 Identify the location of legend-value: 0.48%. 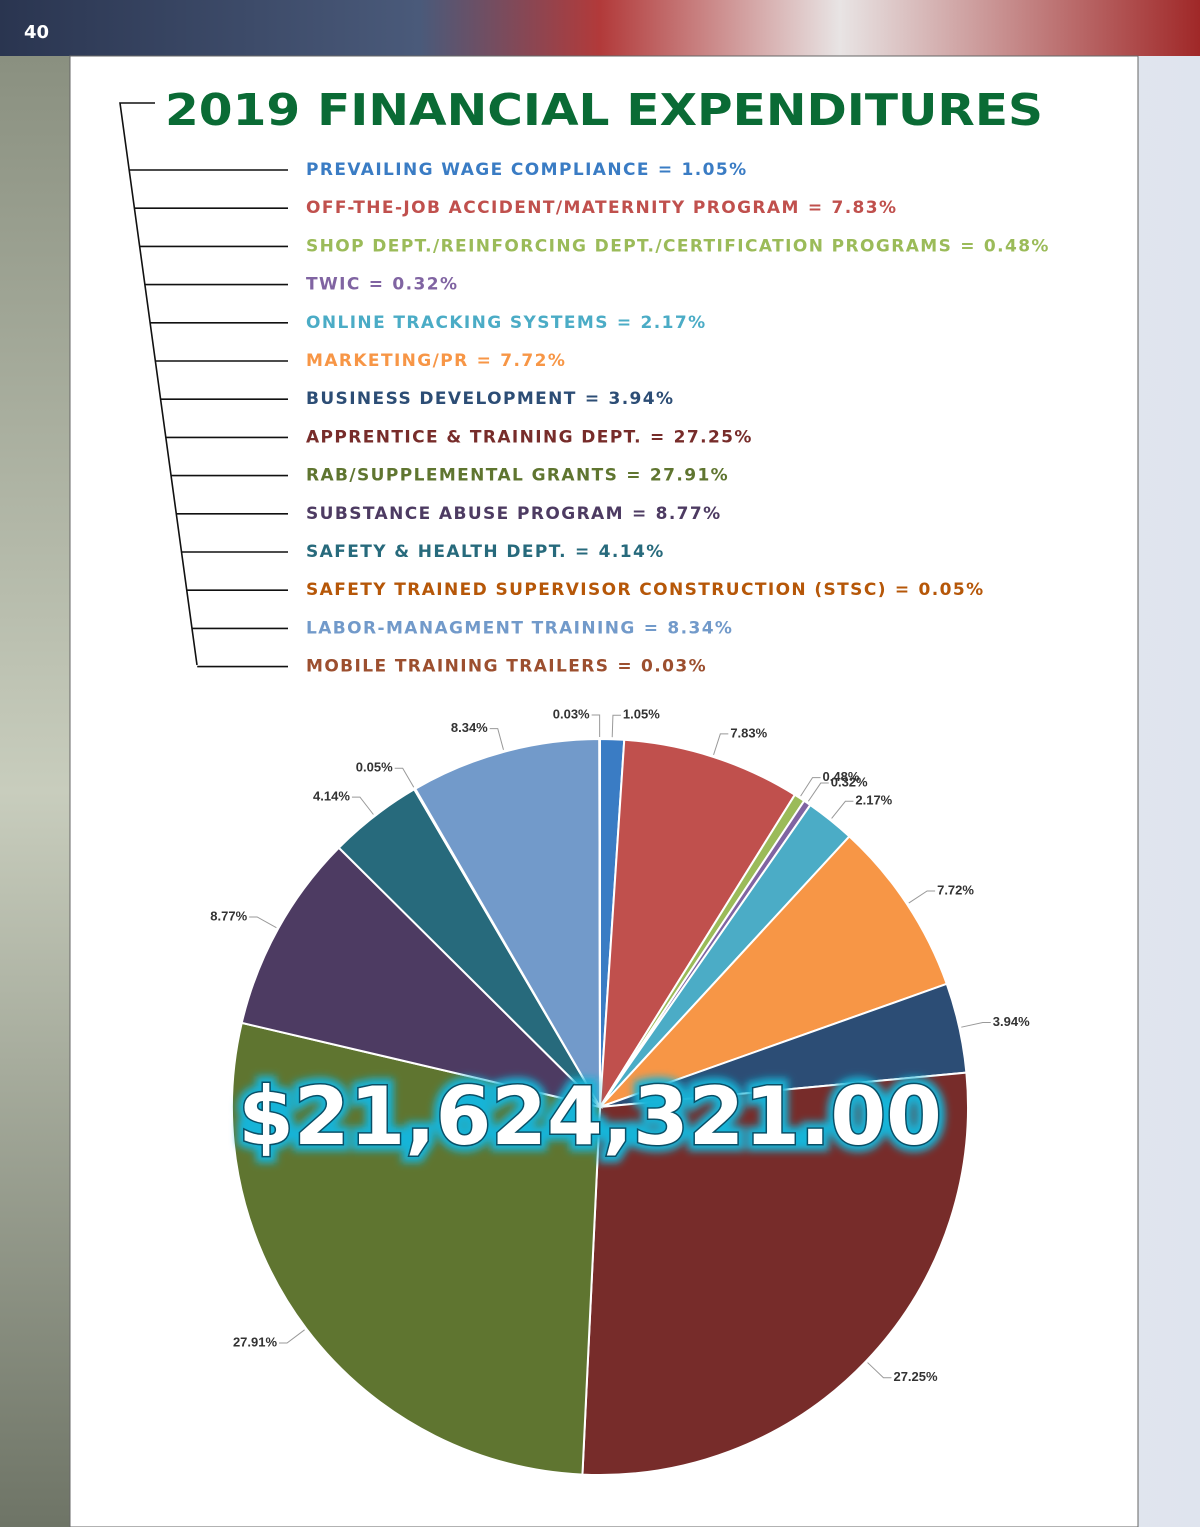
(1017, 246).